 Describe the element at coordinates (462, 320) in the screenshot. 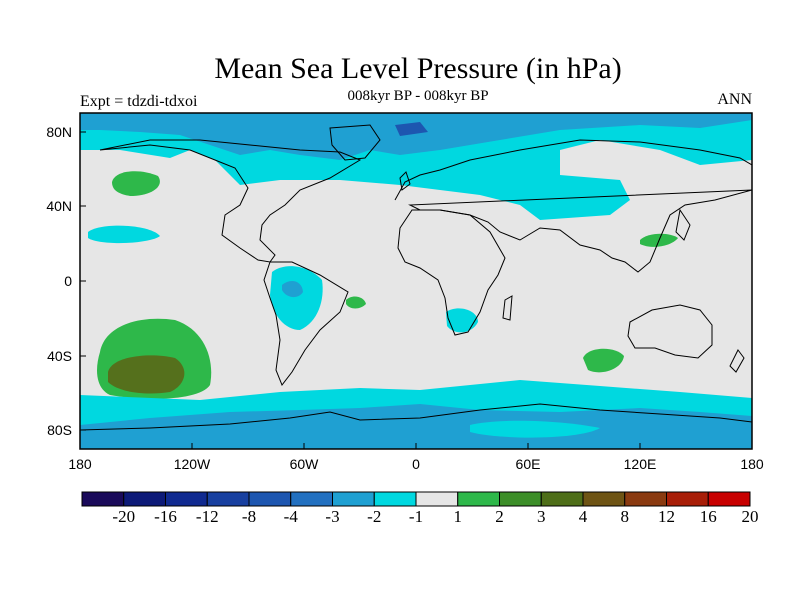

I see `south-africa-cyan-region` at that location.